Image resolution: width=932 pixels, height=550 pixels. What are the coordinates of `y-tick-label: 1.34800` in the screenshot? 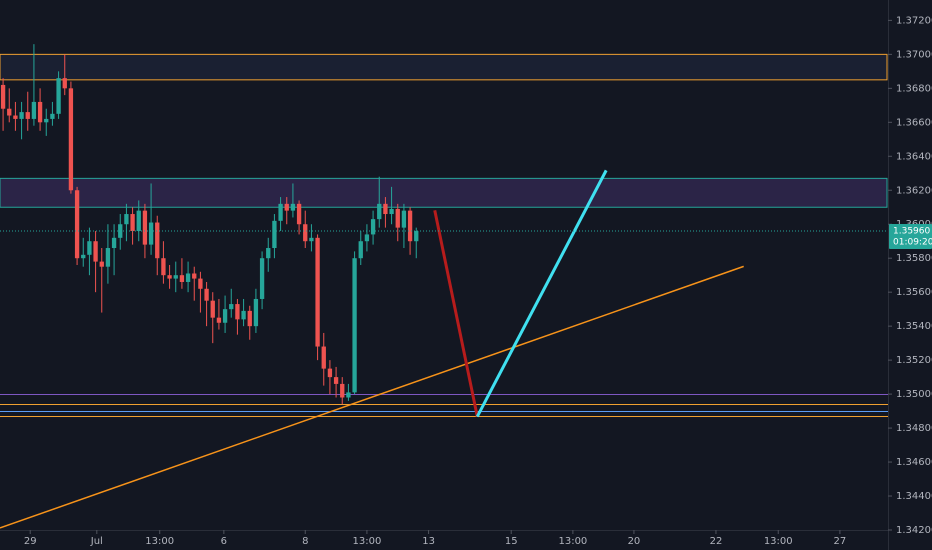 It's located at (914, 428).